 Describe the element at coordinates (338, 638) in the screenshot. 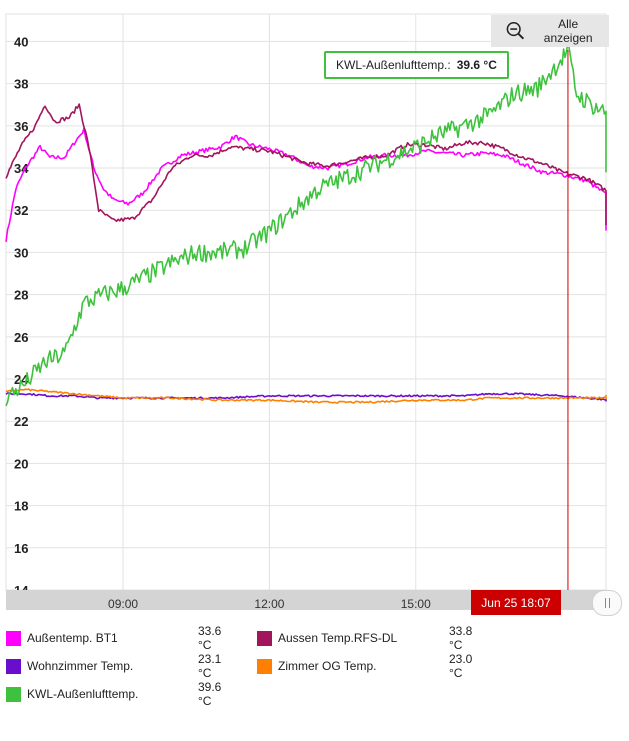

I see `legend-label: Aussen Temp.RFS-DL` at that location.